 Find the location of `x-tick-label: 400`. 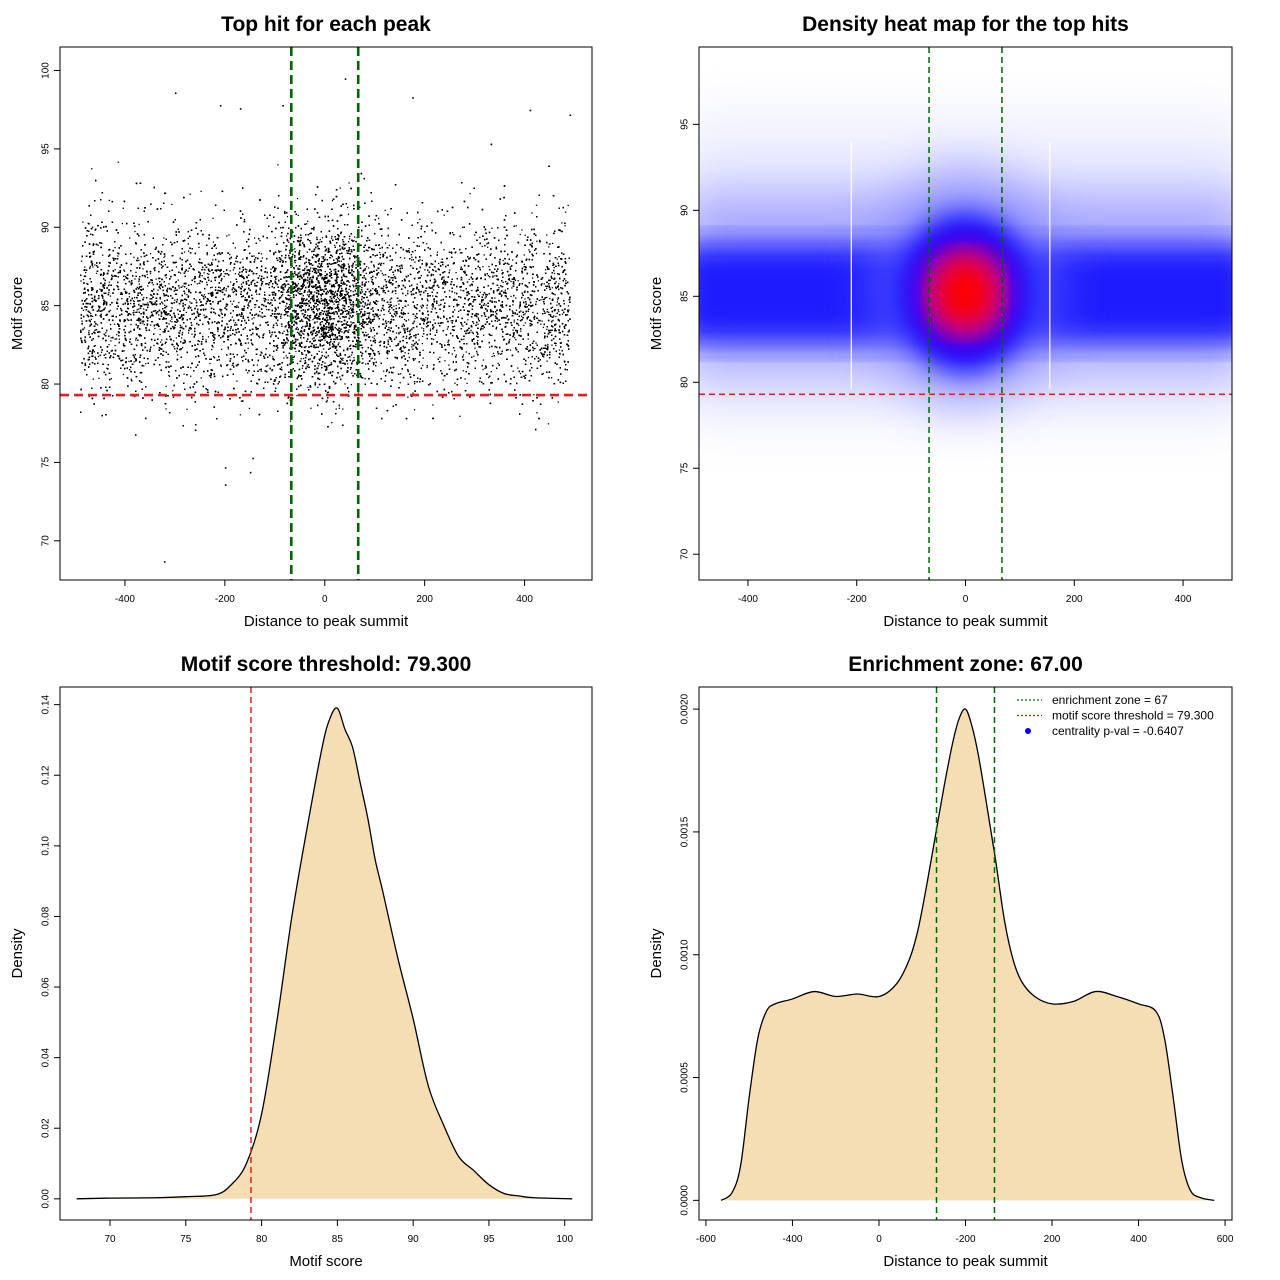

x-tick-label: 400 is located at coordinates (524, 599).